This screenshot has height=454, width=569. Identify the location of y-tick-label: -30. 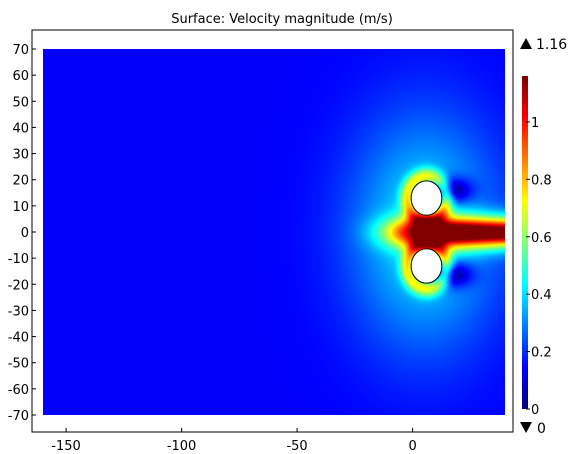
(18, 311).